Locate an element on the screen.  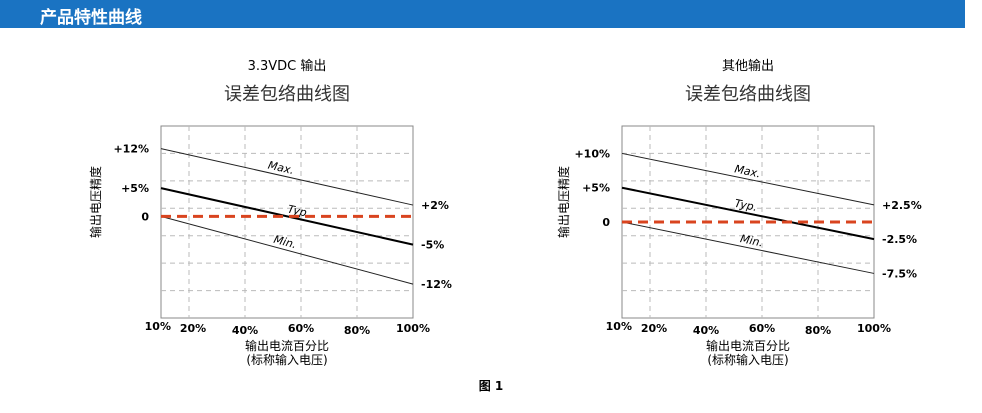
chart2-y-tick-label: +5% is located at coordinates (596, 188).